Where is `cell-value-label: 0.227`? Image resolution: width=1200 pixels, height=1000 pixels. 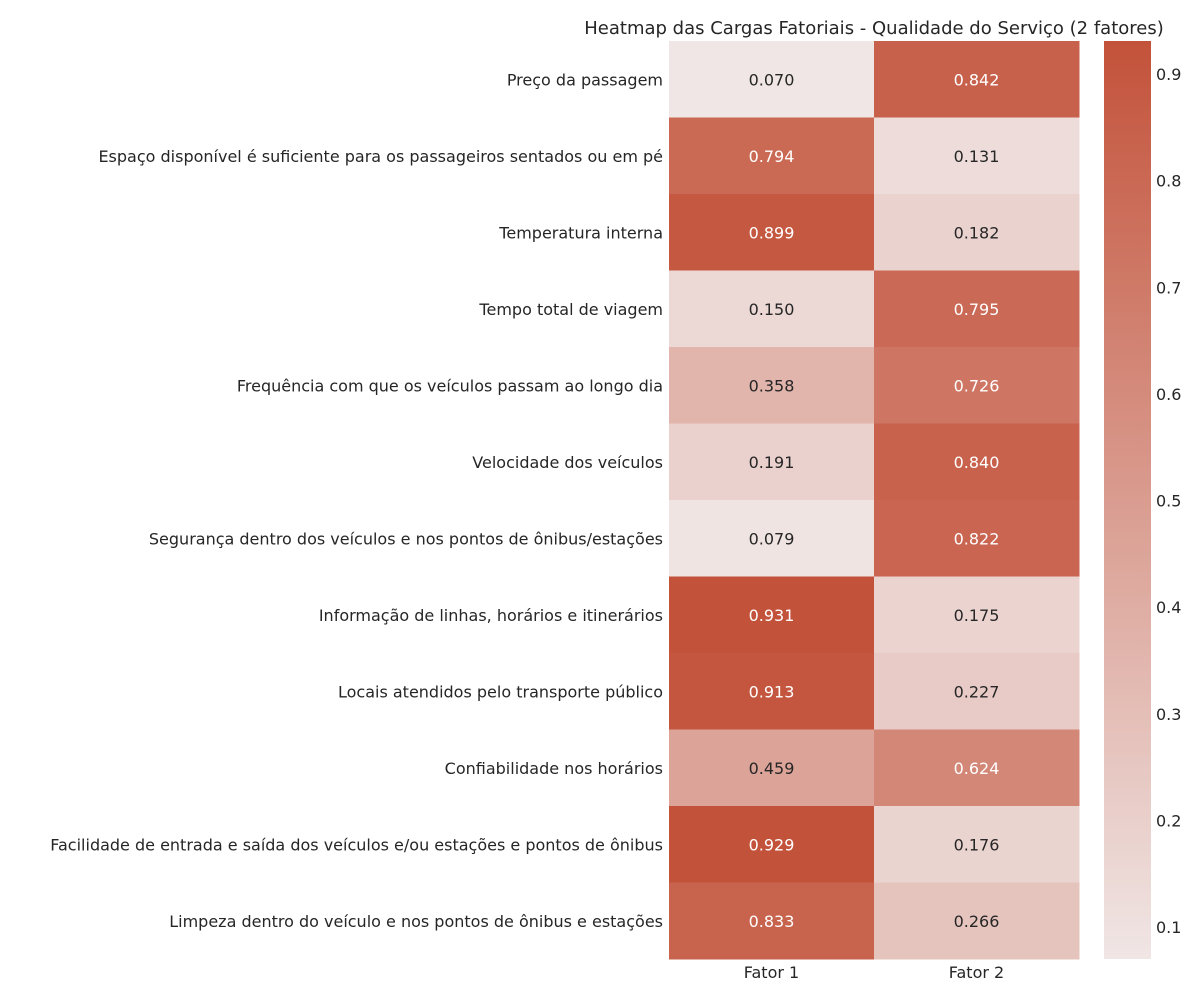 cell-value-label: 0.227 is located at coordinates (977, 691).